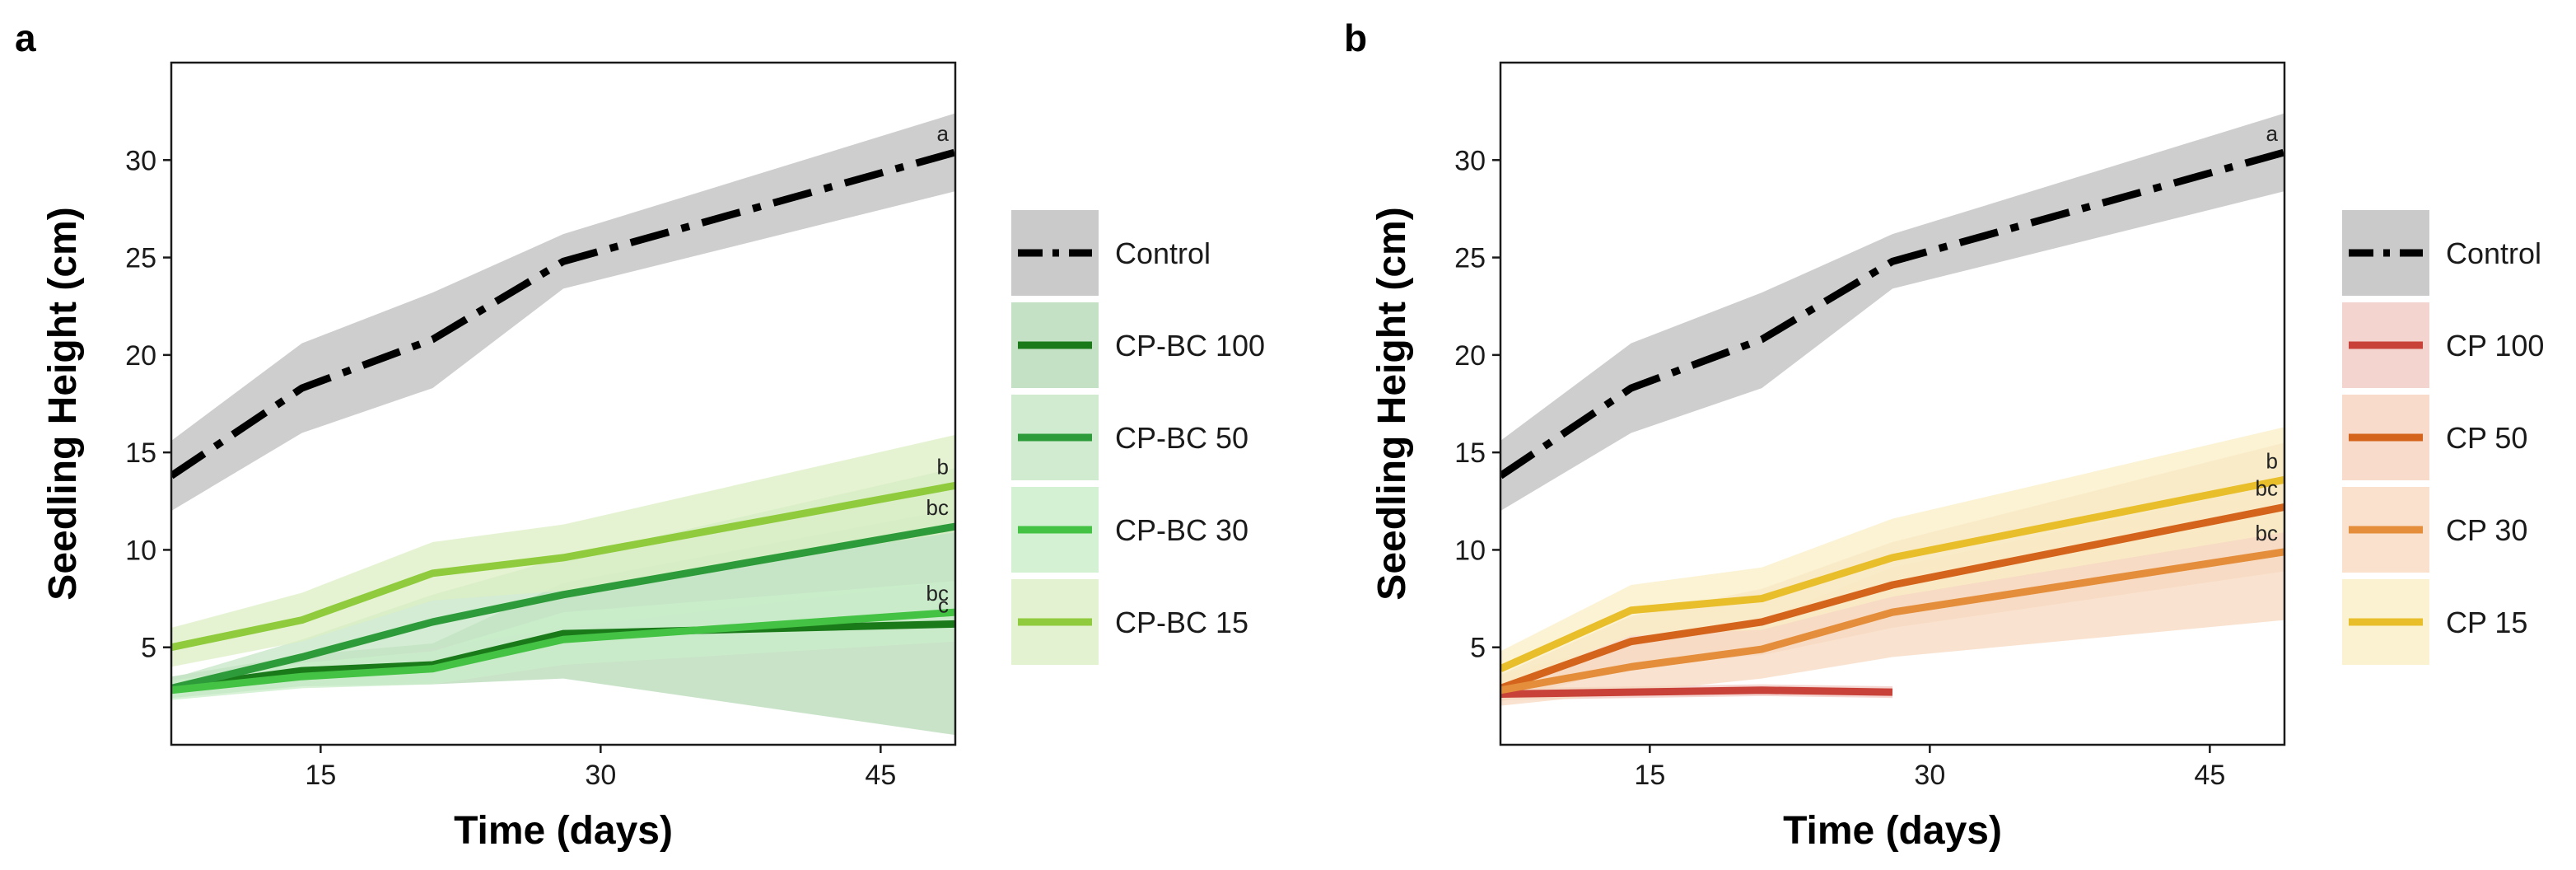 Image resolution: width=2576 pixels, height=870 pixels. I want to click on legend-item-cp-100: CP 100, so click(2443, 345).